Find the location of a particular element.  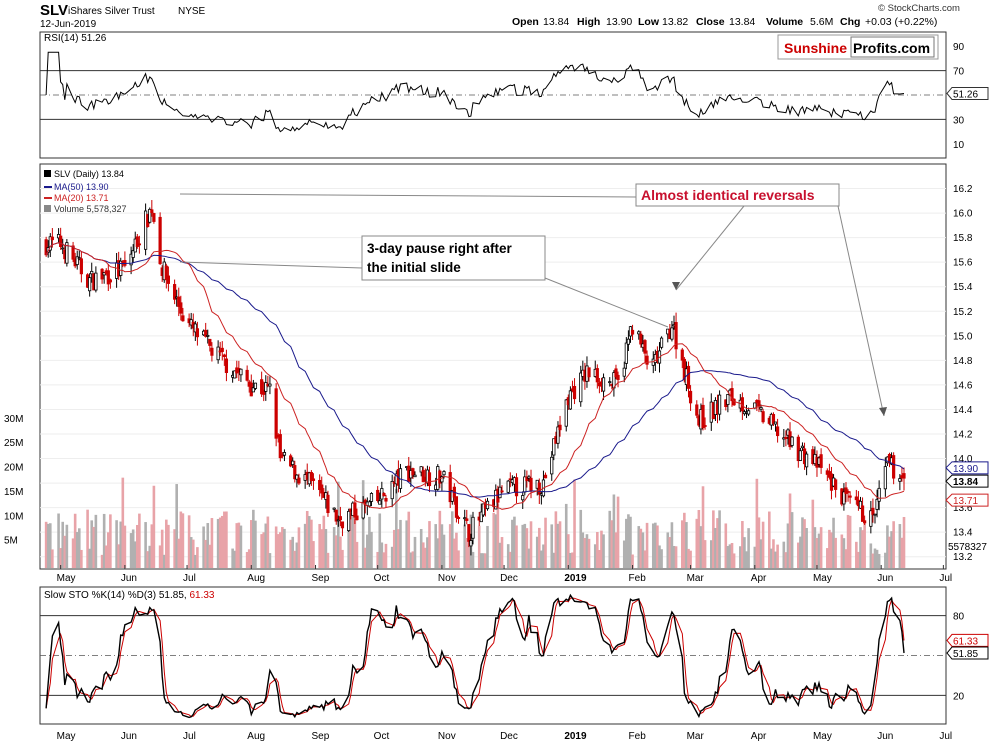

close-tag-box is located at coordinates (967, 481).